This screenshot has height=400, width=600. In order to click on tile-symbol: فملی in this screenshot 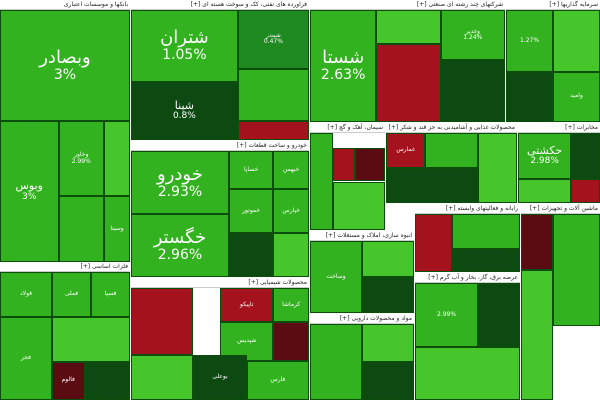, I will do `click(71, 294)`.